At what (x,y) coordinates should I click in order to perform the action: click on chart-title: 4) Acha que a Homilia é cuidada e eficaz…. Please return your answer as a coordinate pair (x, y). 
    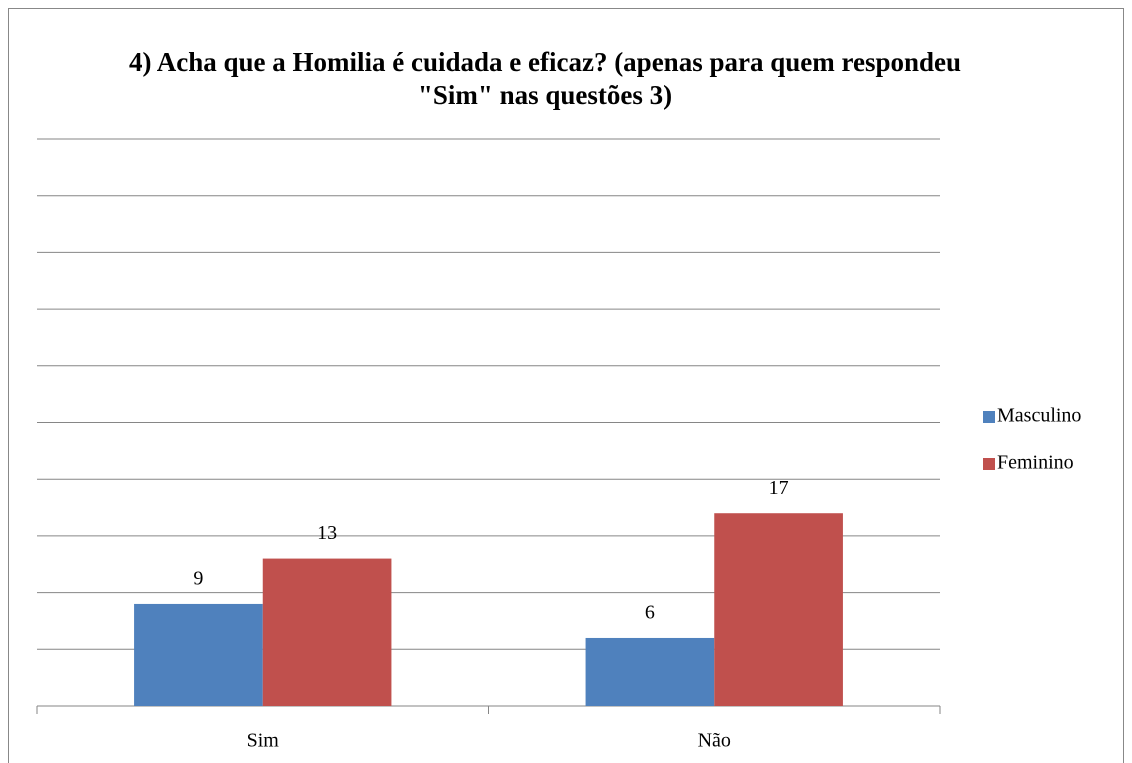
    Looking at the image, I should click on (545, 78).